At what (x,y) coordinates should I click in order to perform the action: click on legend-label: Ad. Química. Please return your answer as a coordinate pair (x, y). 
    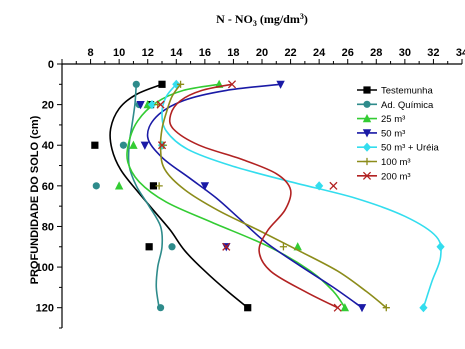
    Looking at the image, I should click on (407, 105).